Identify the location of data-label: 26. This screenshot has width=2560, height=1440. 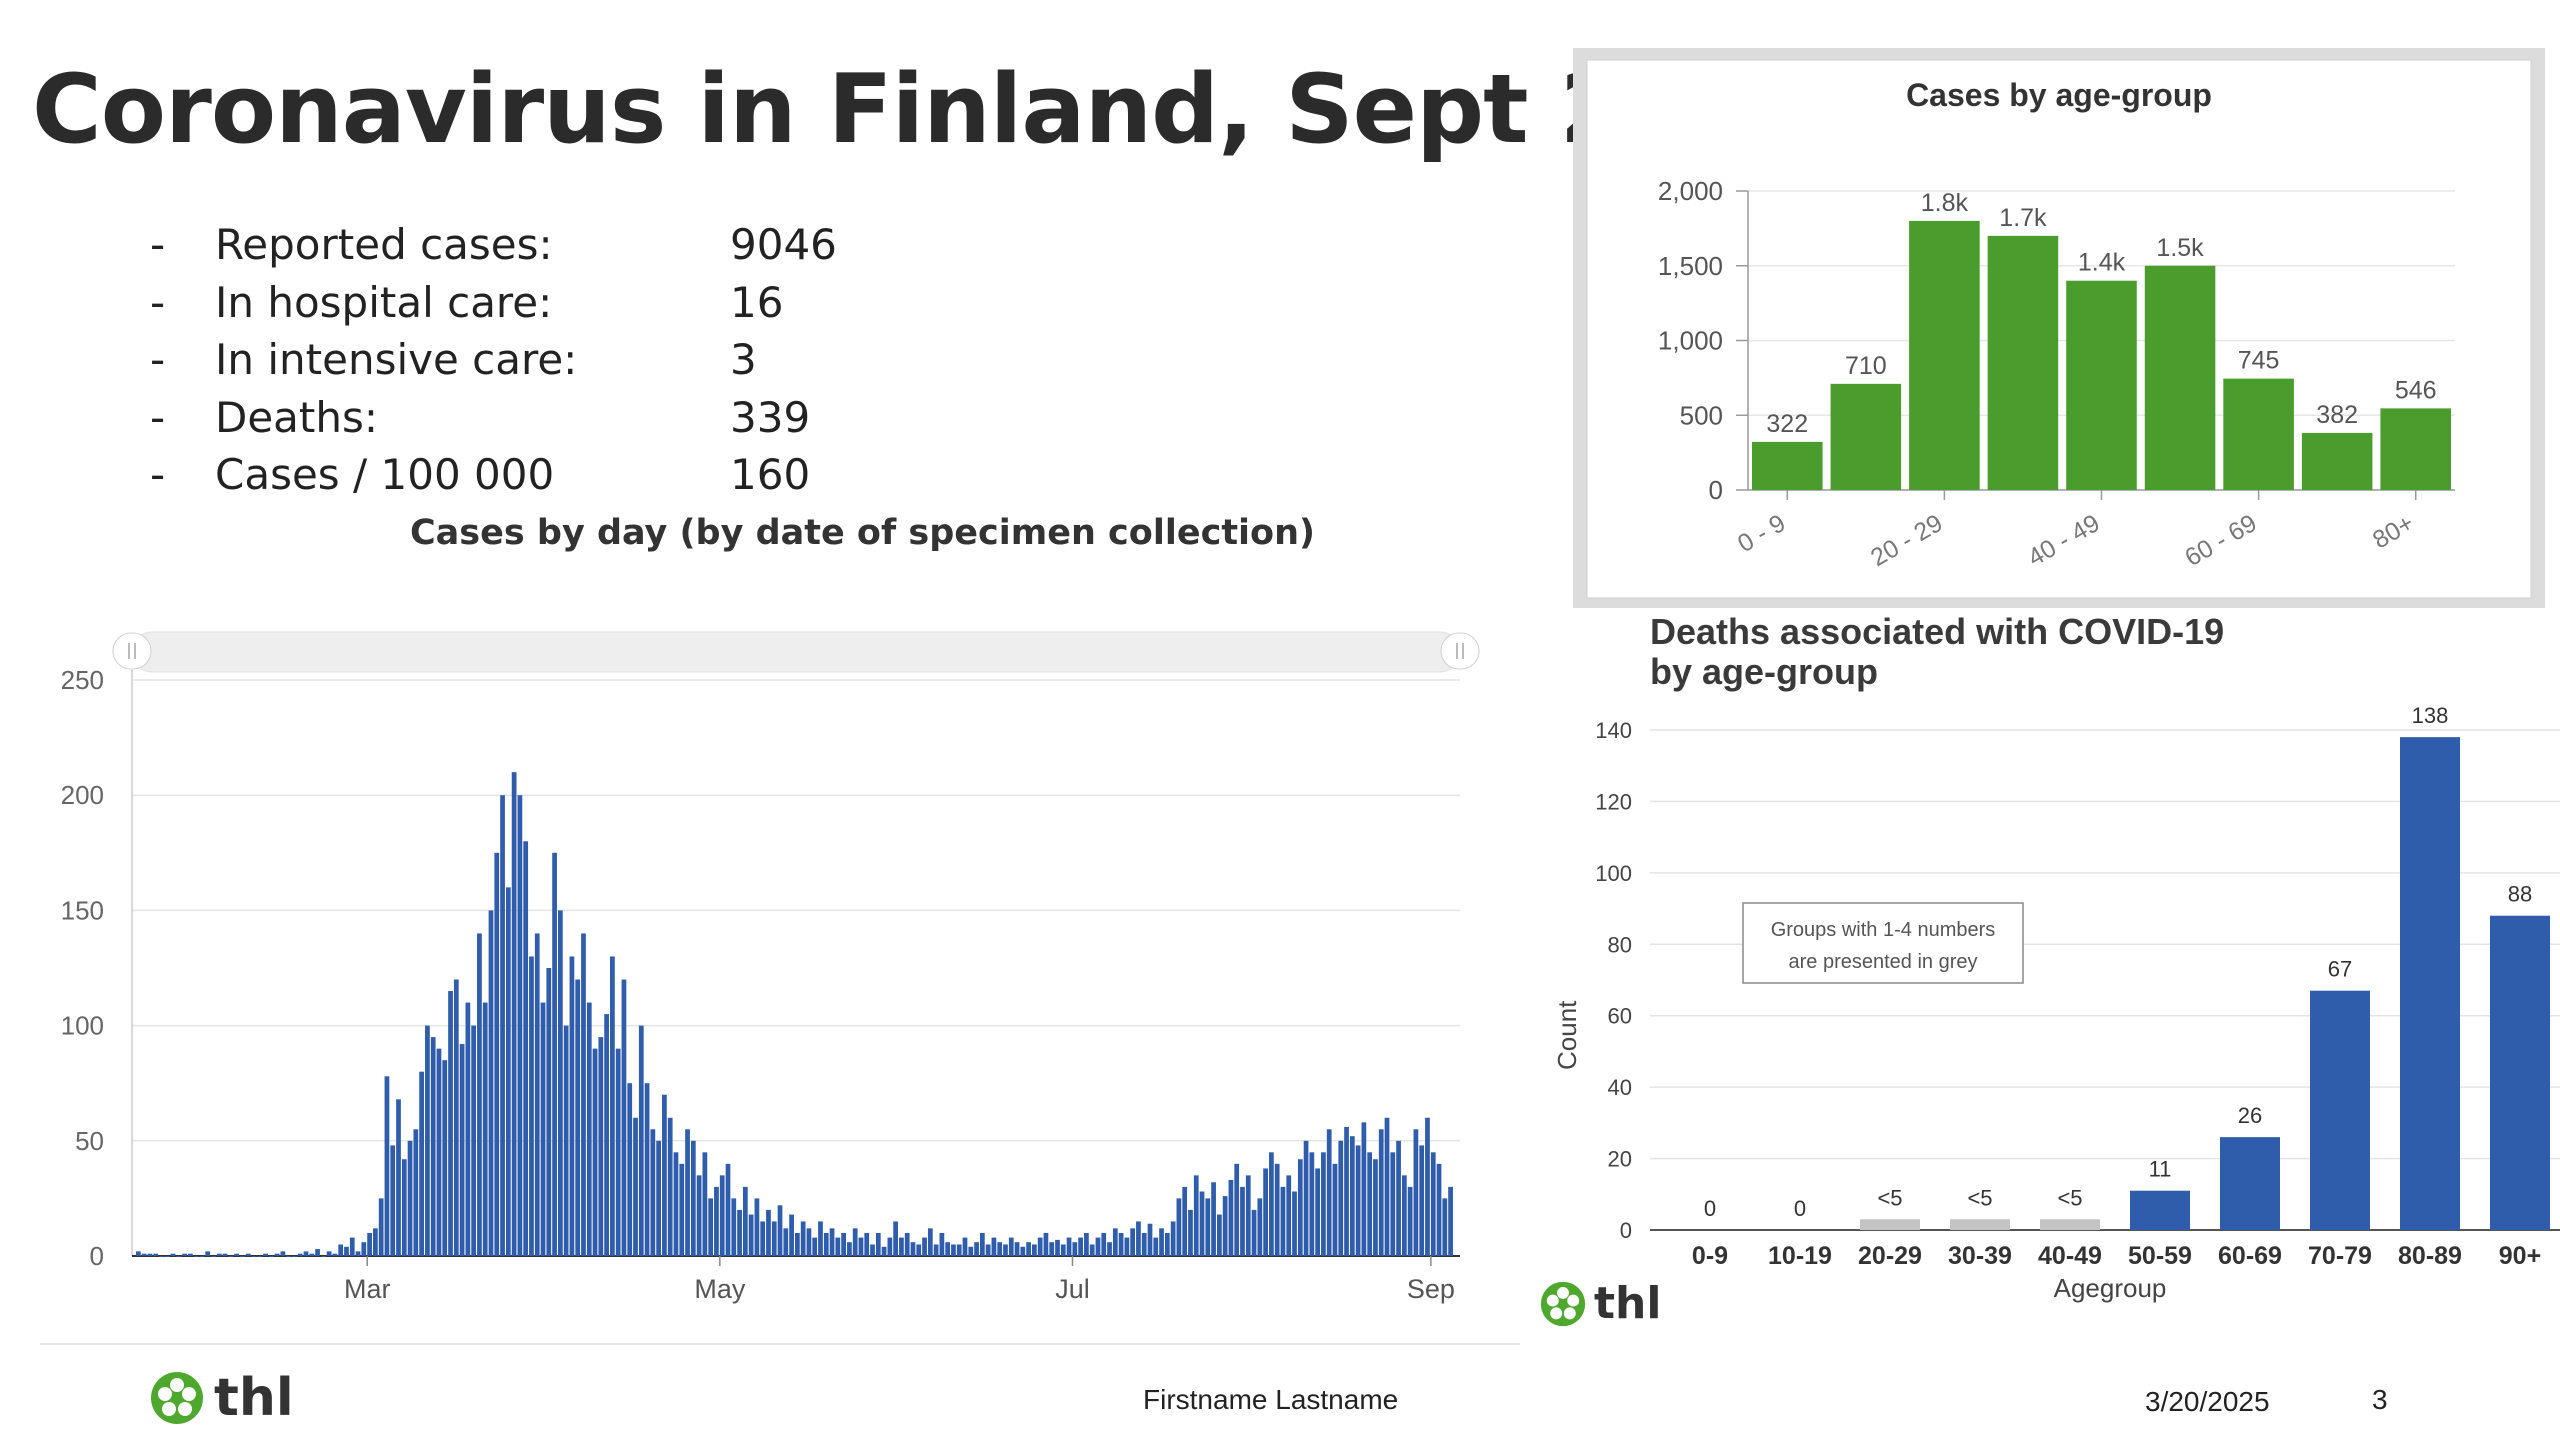
(2250, 1115).